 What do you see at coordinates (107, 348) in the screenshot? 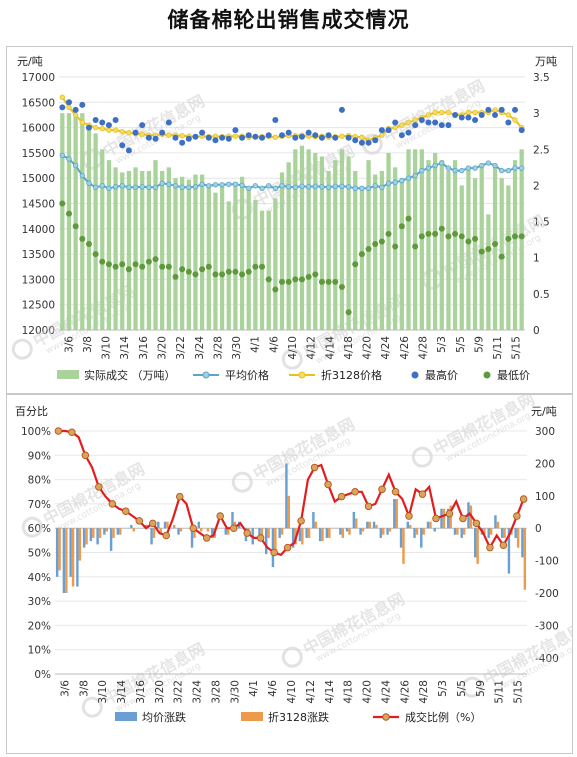
I see `x-tick-label: 3/10` at bounding box center [107, 348].